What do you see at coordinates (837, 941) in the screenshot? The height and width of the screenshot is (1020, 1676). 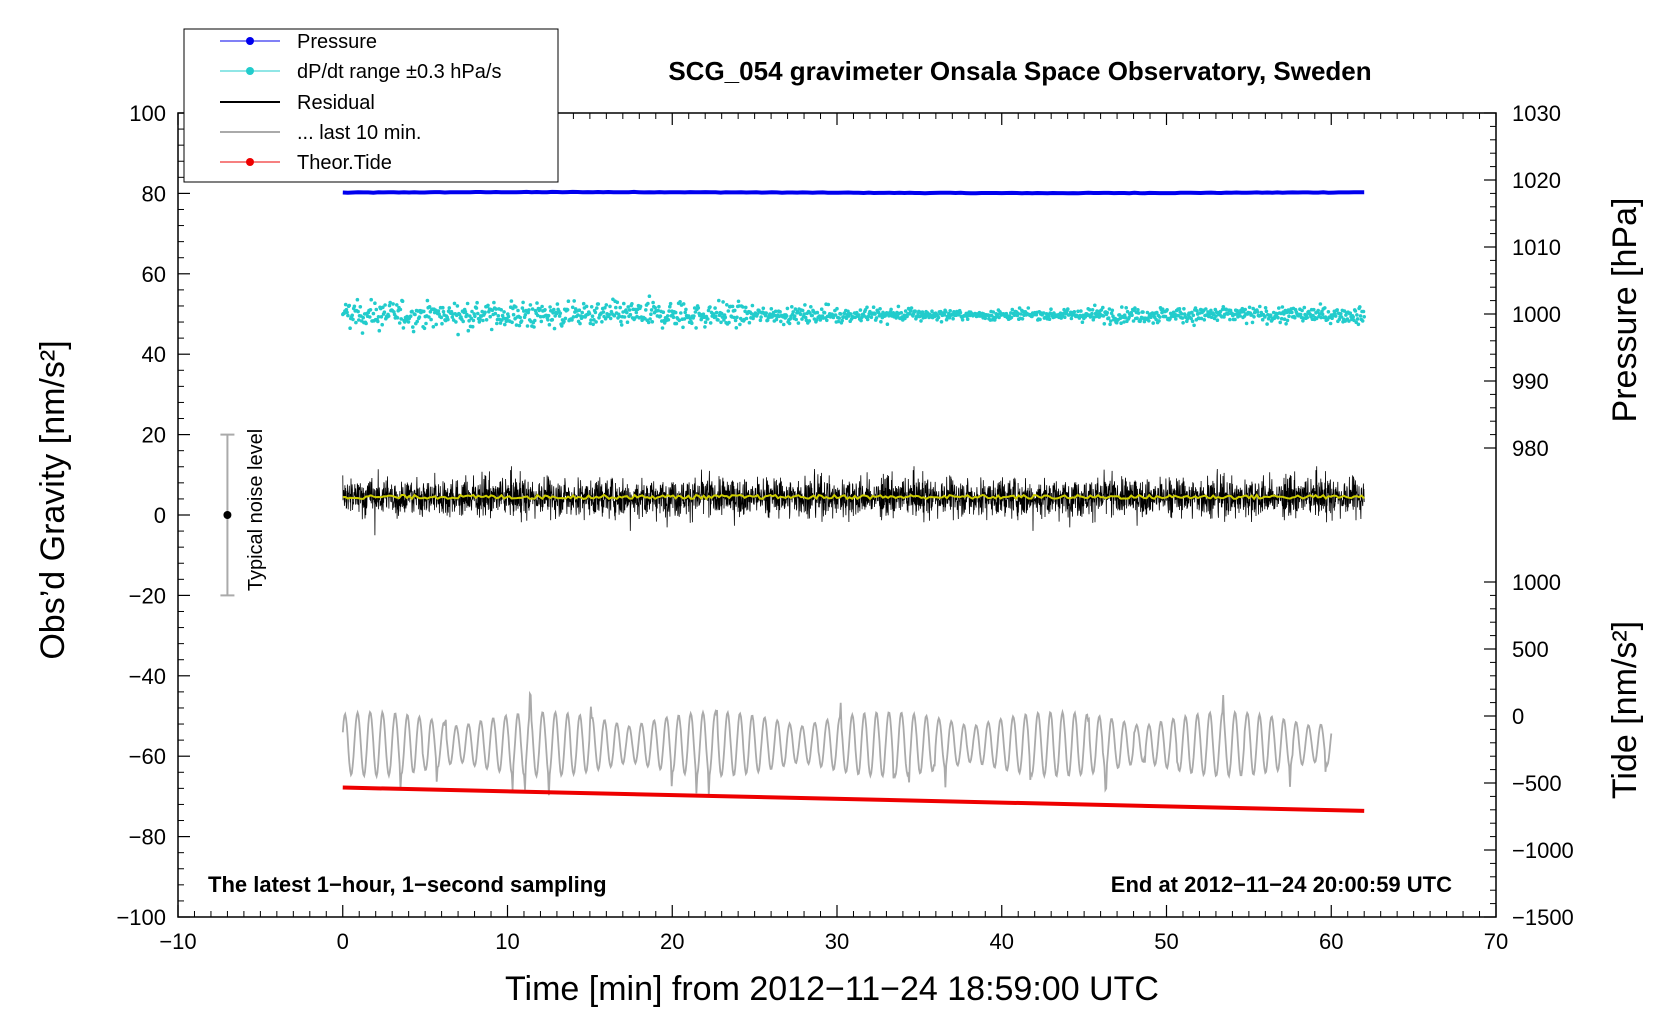 I see `x-tick-label: 30` at bounding box center [837, 941].